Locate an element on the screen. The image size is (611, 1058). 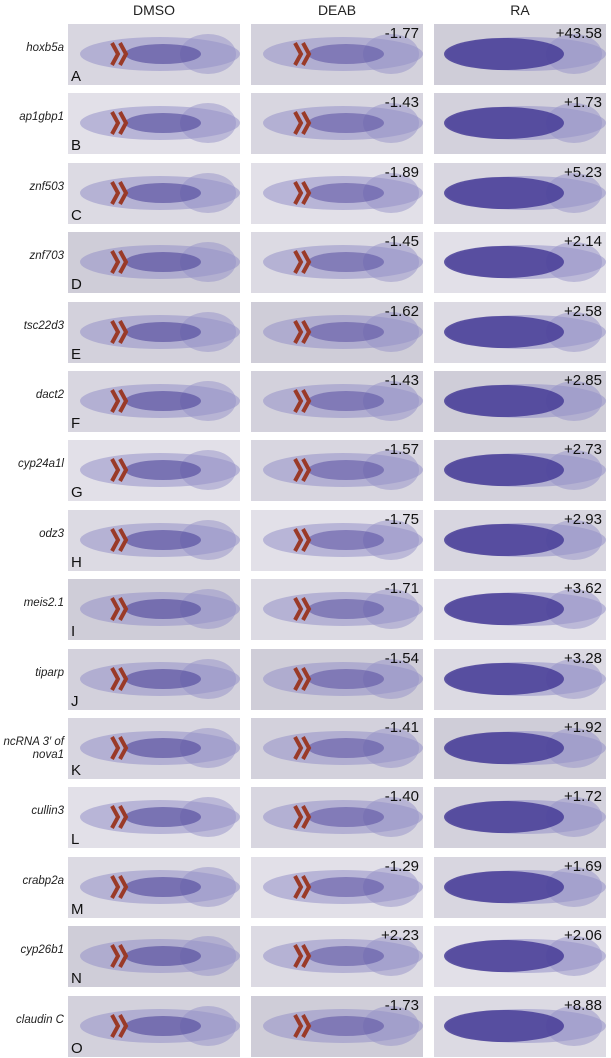
embryo-panel: -1.40 is located at coordinates (337, 818).